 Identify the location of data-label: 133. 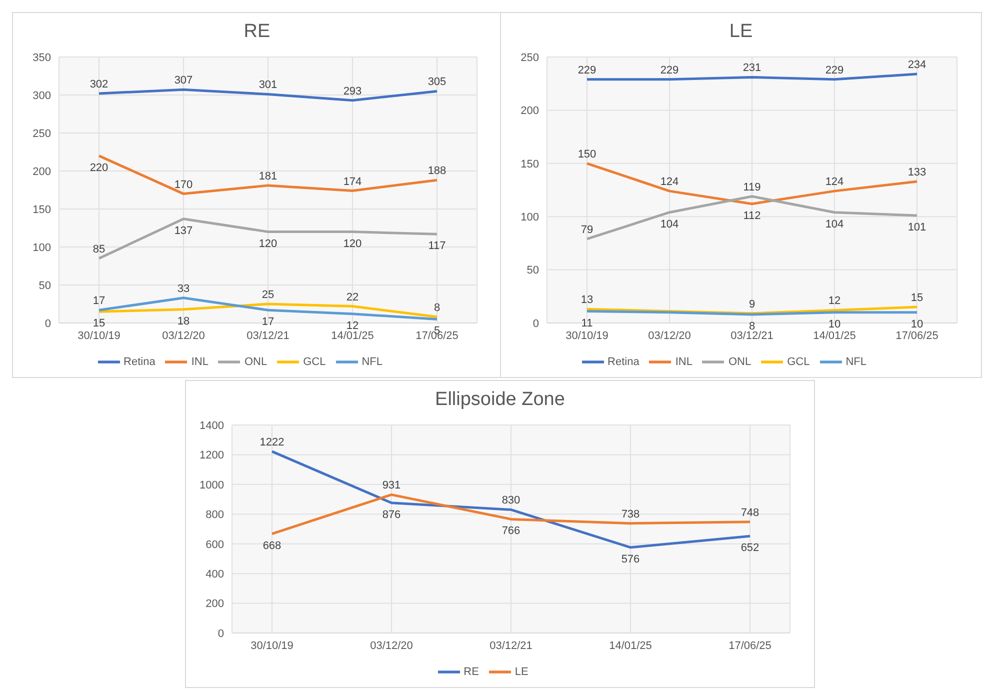
(917, 172).